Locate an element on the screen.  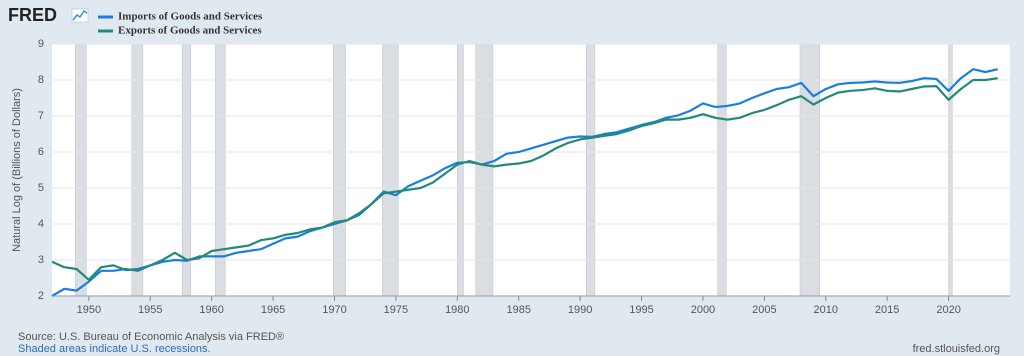
legend-label: Imports of Goods and Services is located at coordinates (190, 17).